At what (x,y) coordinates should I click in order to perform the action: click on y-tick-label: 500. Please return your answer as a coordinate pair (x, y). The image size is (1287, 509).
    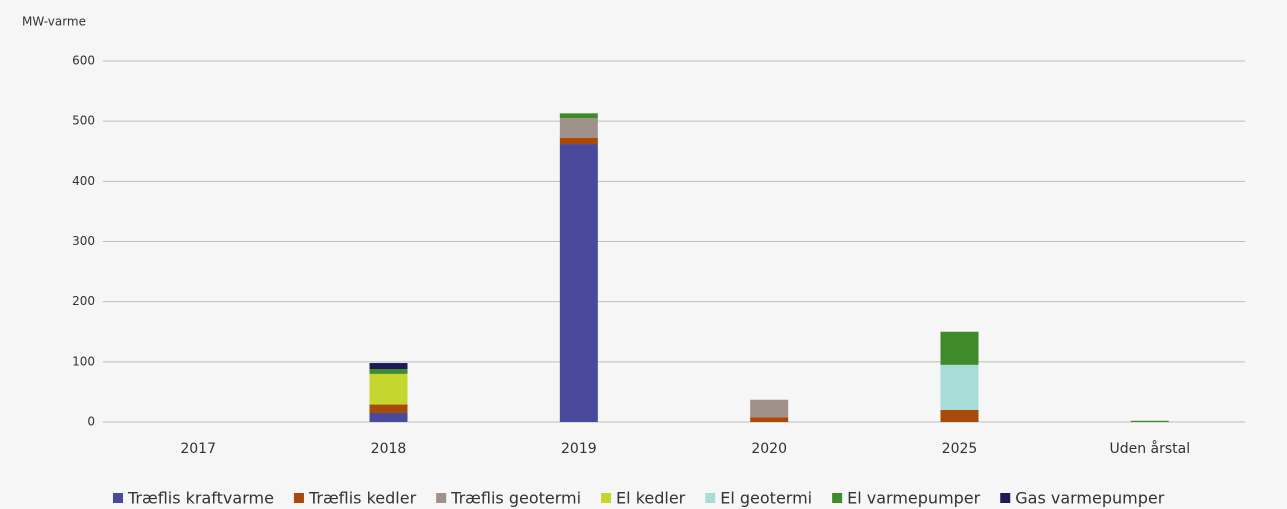
    Looking at the image, I should click on (83, 121).